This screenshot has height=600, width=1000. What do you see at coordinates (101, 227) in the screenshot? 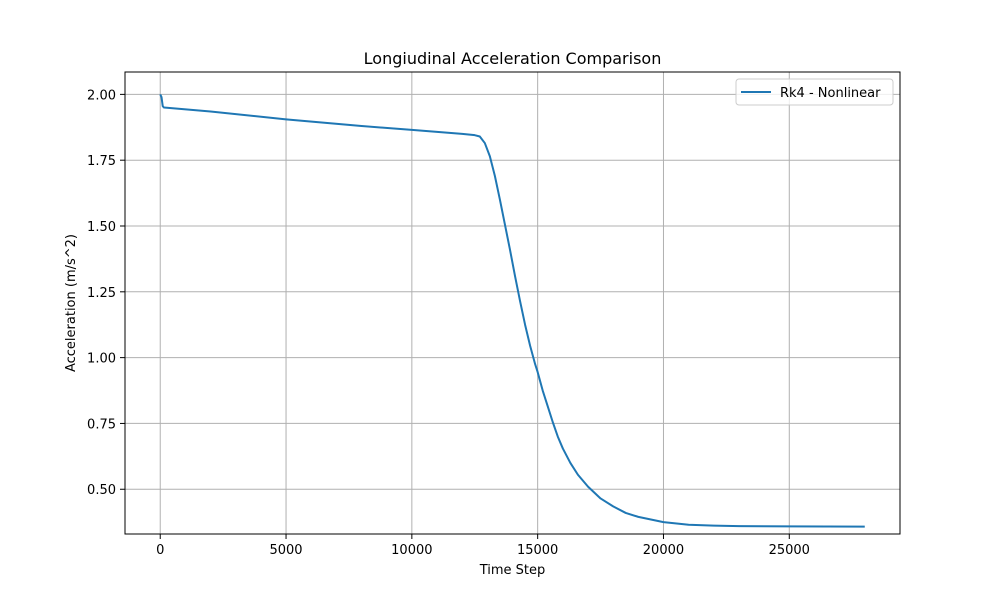
I see `y-tick-label: 1.50` at bounding box center [101, 227].